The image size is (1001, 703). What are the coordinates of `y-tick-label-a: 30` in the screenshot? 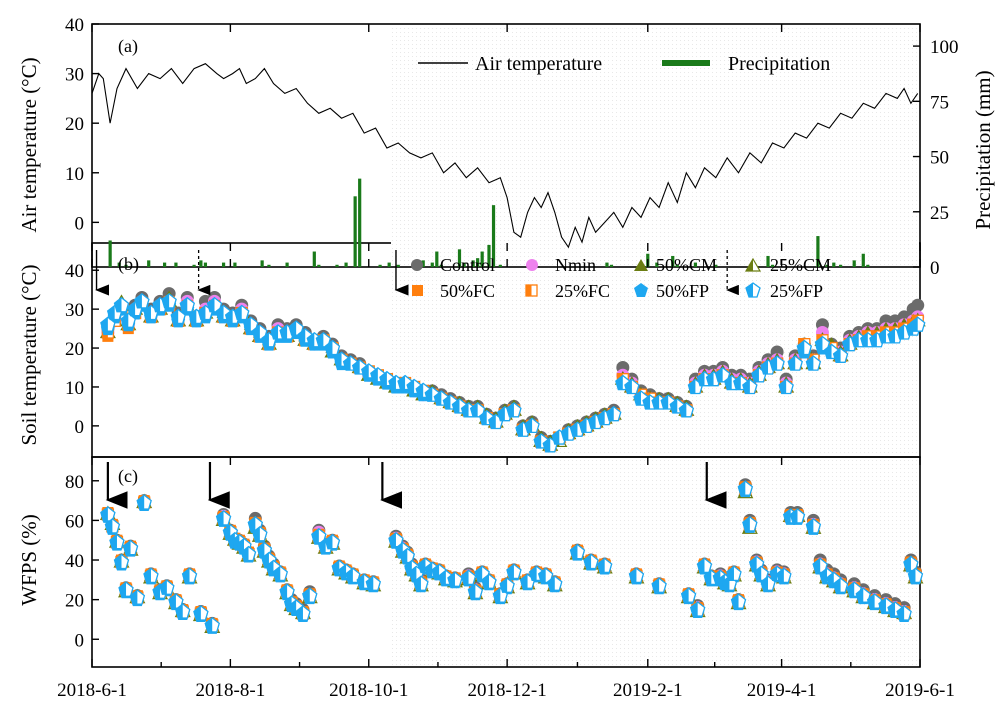 It's located at (74, 75).